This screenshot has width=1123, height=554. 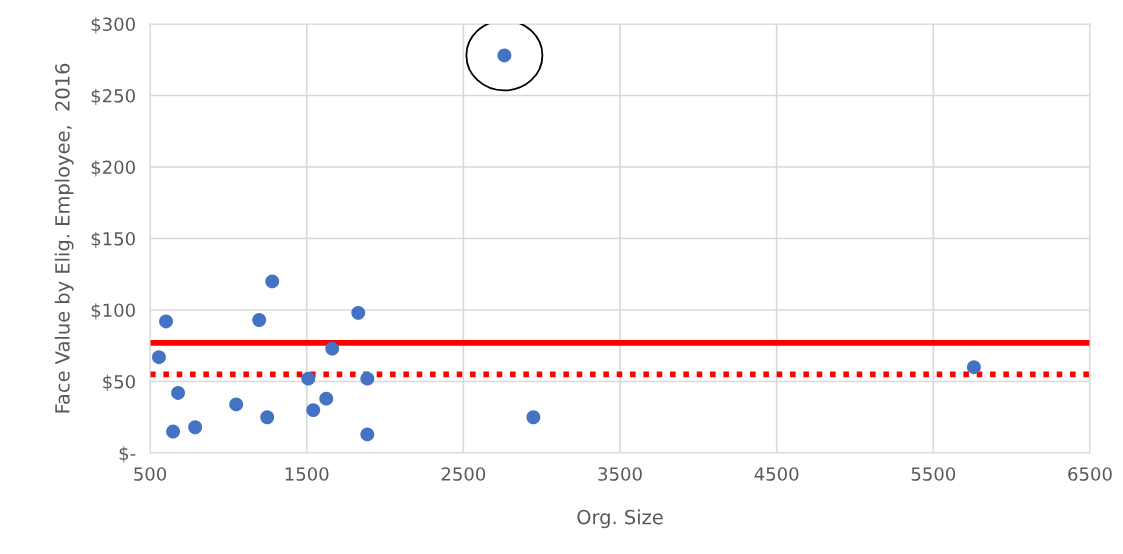 I want to click on y-axis-title: Face Value by Elig. Employee, 2016, so click(x=64, y=238).